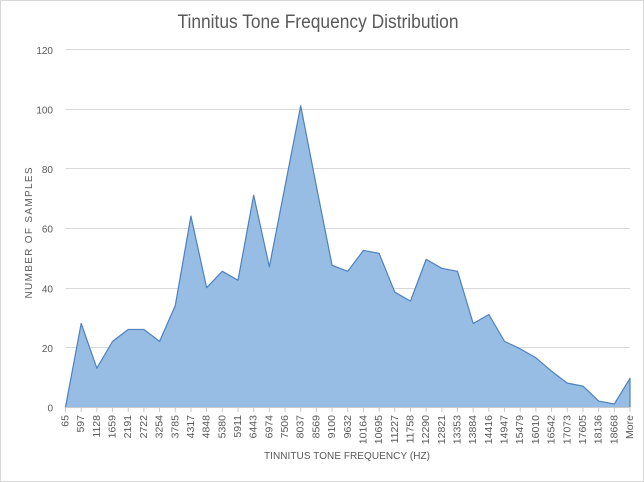  What do you see at coordinates (316, 427) in the screenshot?
I see `svg-text: 8569` at bounding box center [316, 427].